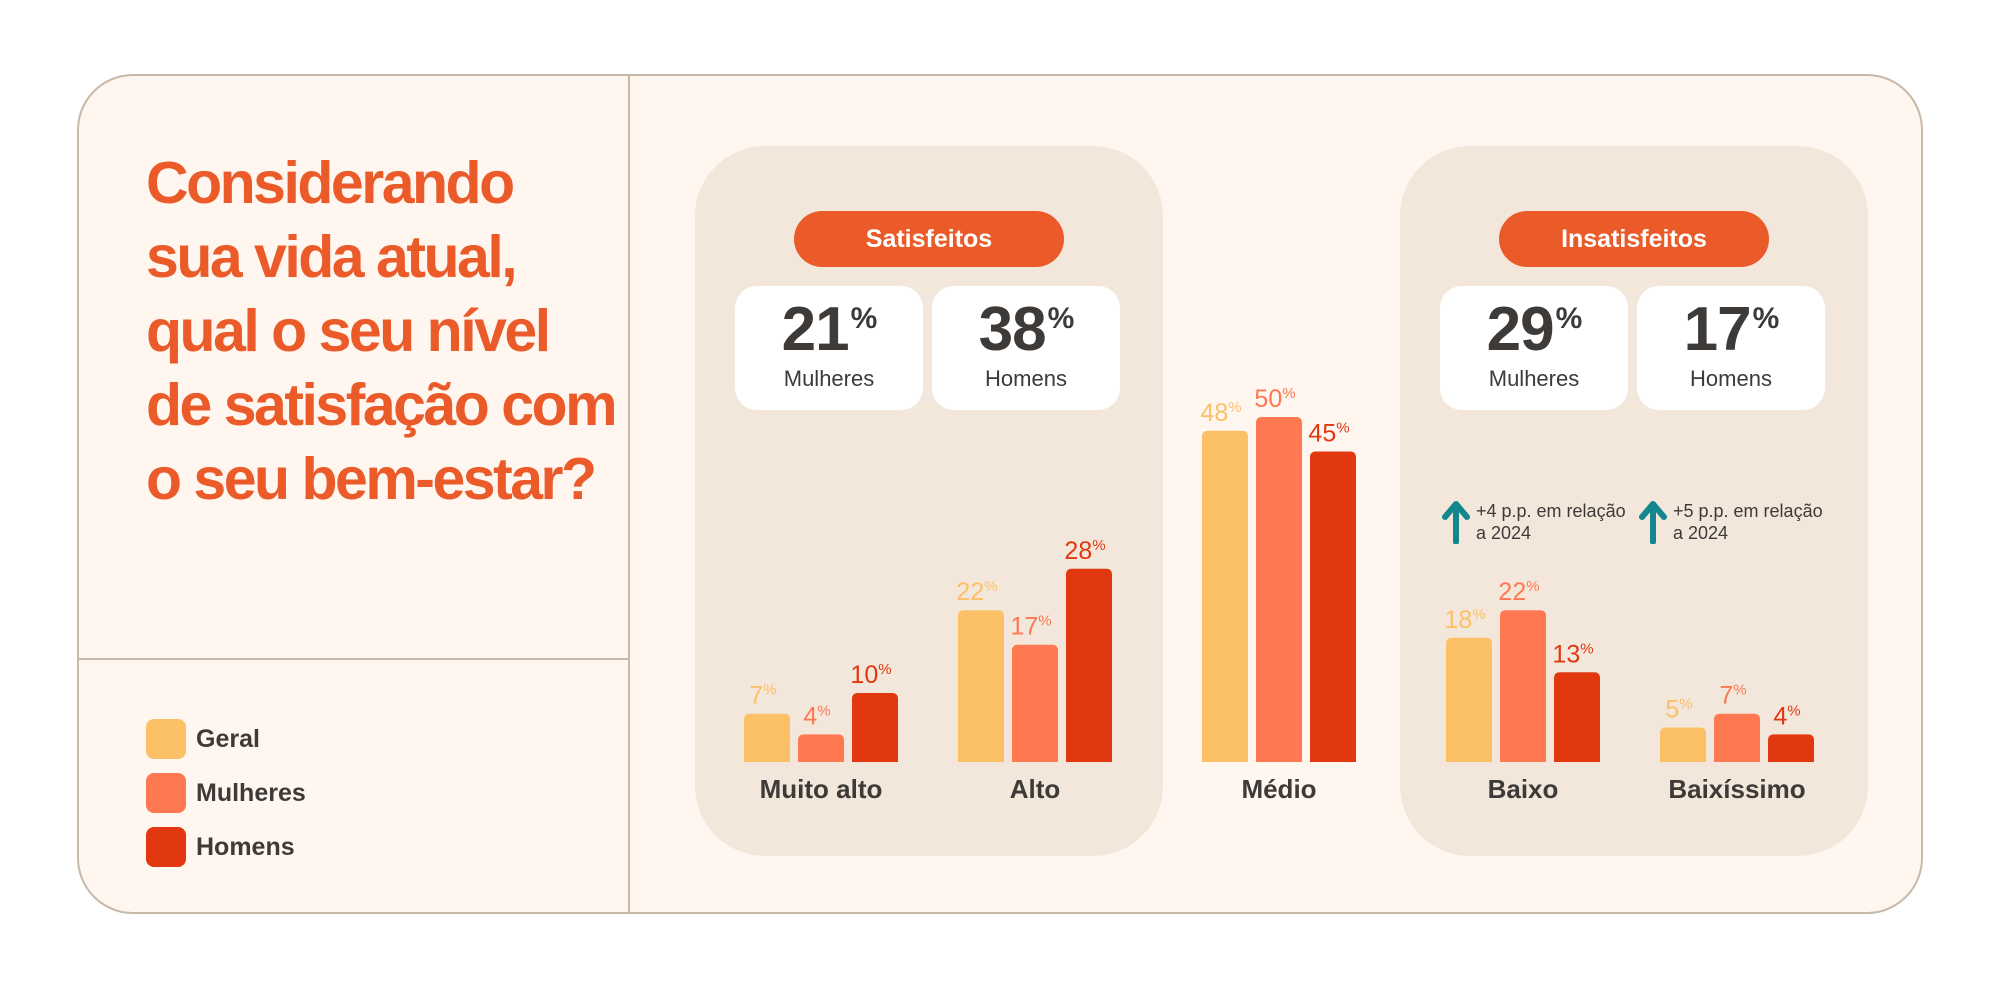 This screenshot has width=2000, height=990. What do you see at coordinates (1012, 329) in the screenshot?
I see `stat-number: 38` at bounding box center [1012, 329].